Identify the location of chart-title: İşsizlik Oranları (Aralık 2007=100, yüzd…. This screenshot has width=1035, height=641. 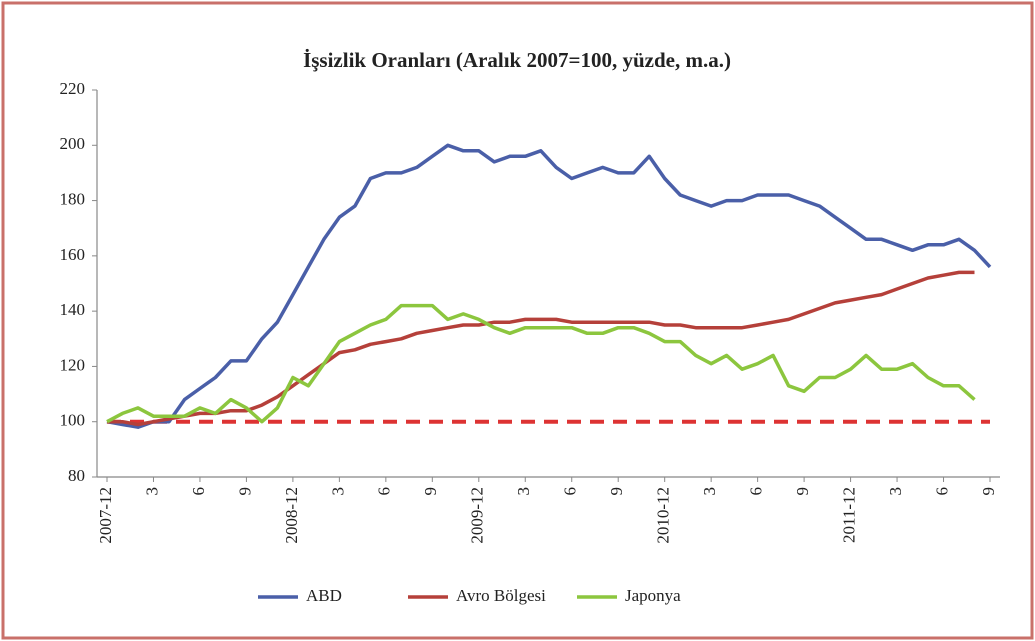
(517, 60).